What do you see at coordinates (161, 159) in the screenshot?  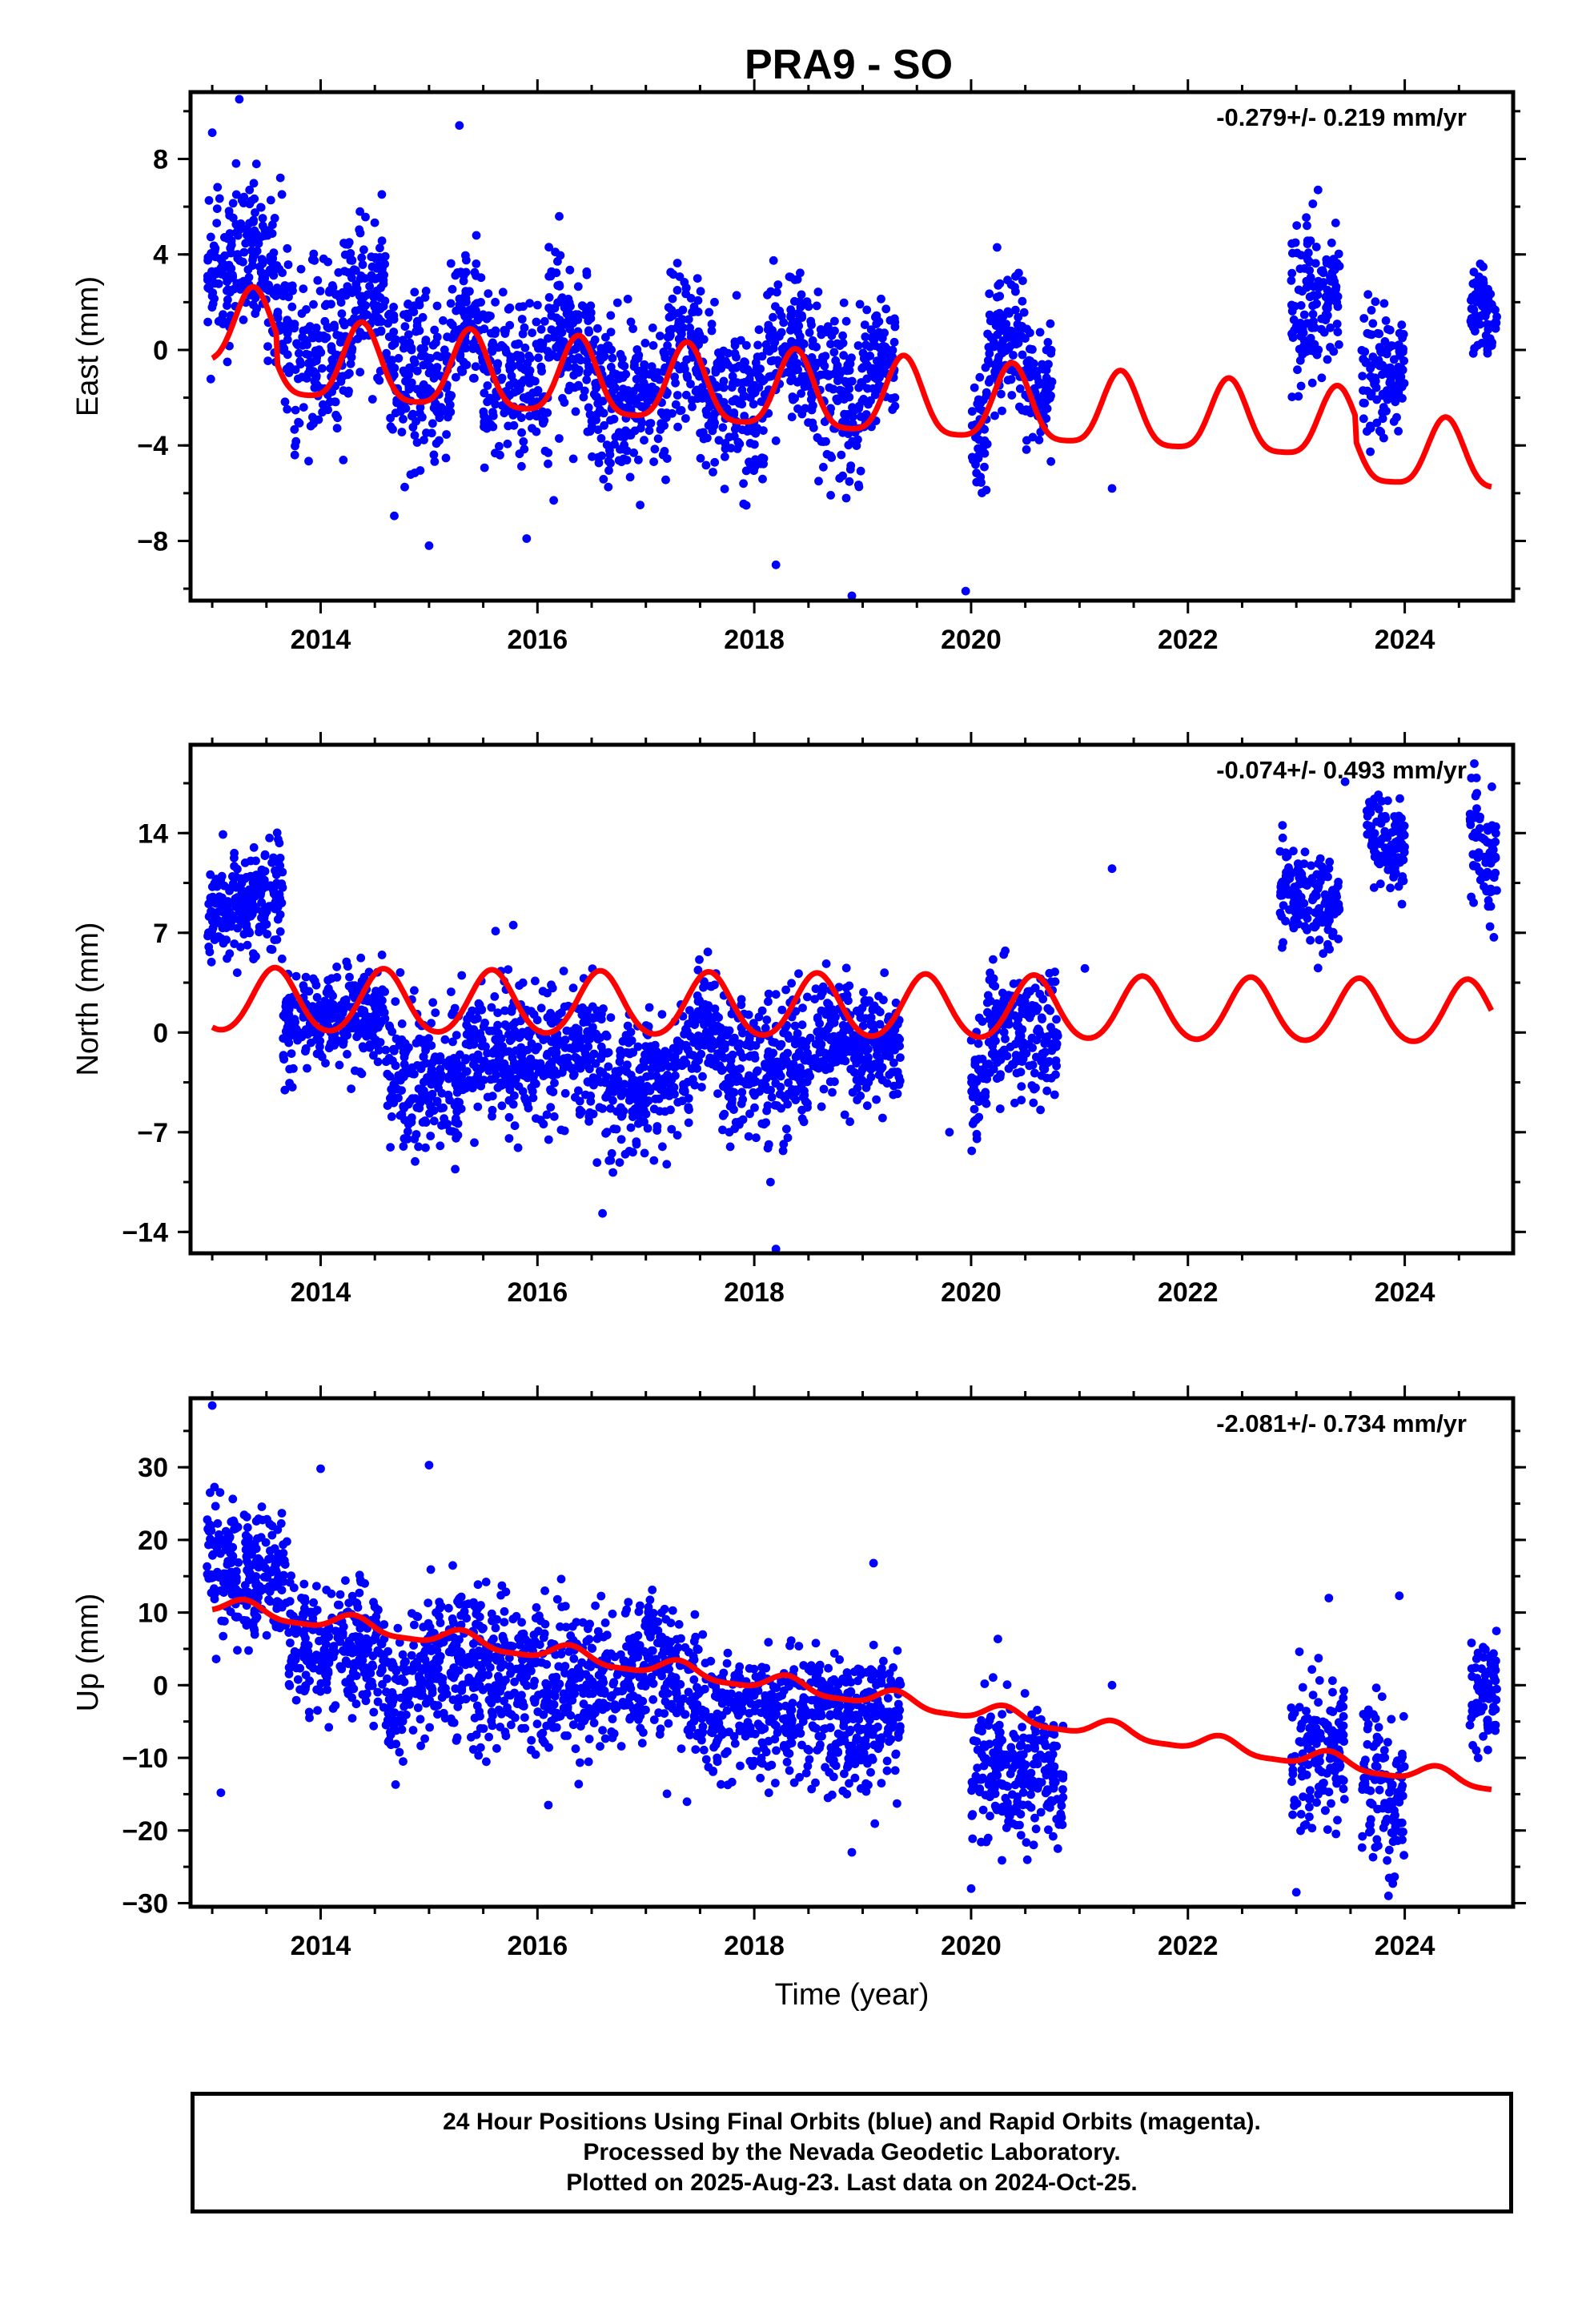 I see `y-tick-label: 8` at bounding box center [161, 159].